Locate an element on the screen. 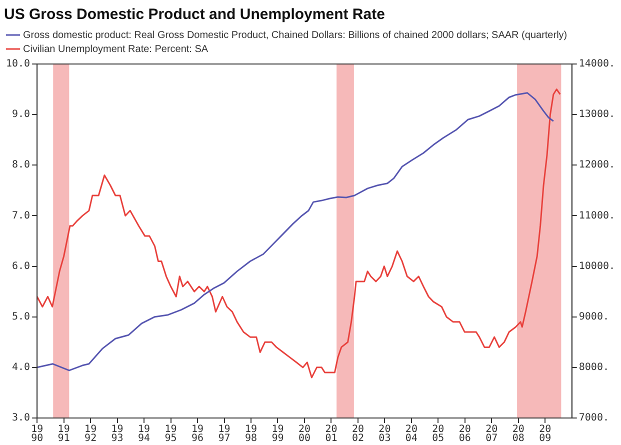 The height and width of the screenshot is (445, 621). x-tick-label: 19 93 is located at coordinates (117, 434).